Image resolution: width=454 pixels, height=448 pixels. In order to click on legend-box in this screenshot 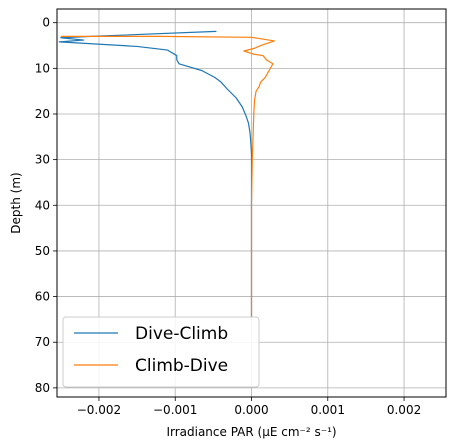, I will do `click(161, 352)`.